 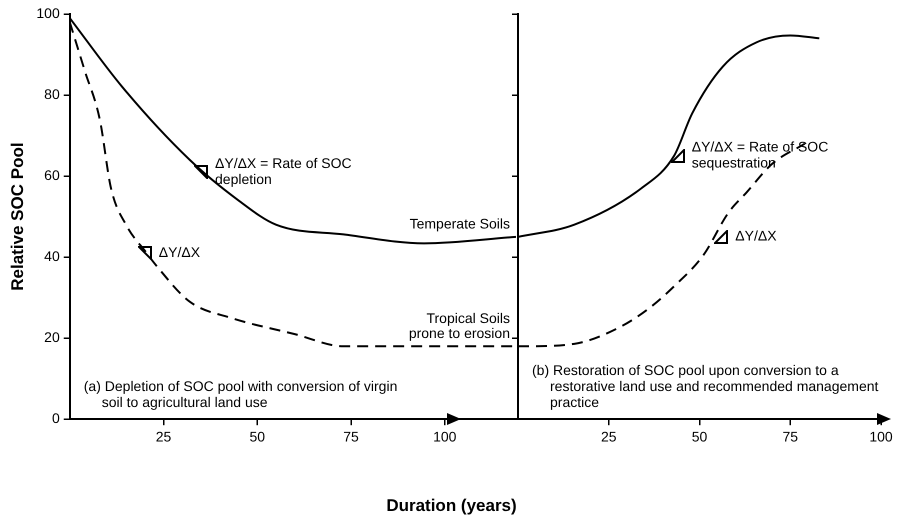 I want to click on y-tick-label: 100, so click(x=48, y=12).